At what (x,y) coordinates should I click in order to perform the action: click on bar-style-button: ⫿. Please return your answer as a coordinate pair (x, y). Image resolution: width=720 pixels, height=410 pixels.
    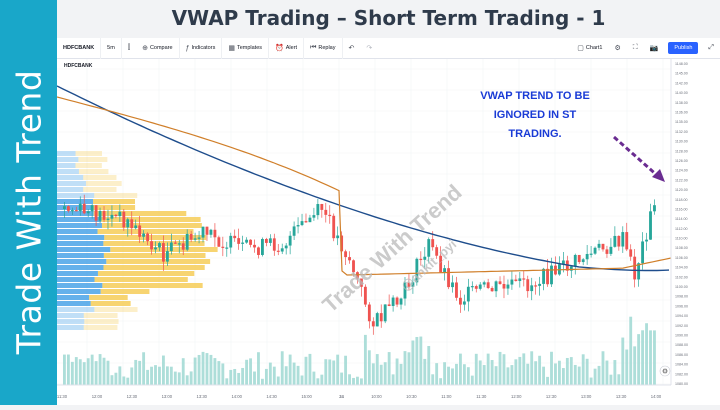
    Looking at the image, I should click on (129, 48).